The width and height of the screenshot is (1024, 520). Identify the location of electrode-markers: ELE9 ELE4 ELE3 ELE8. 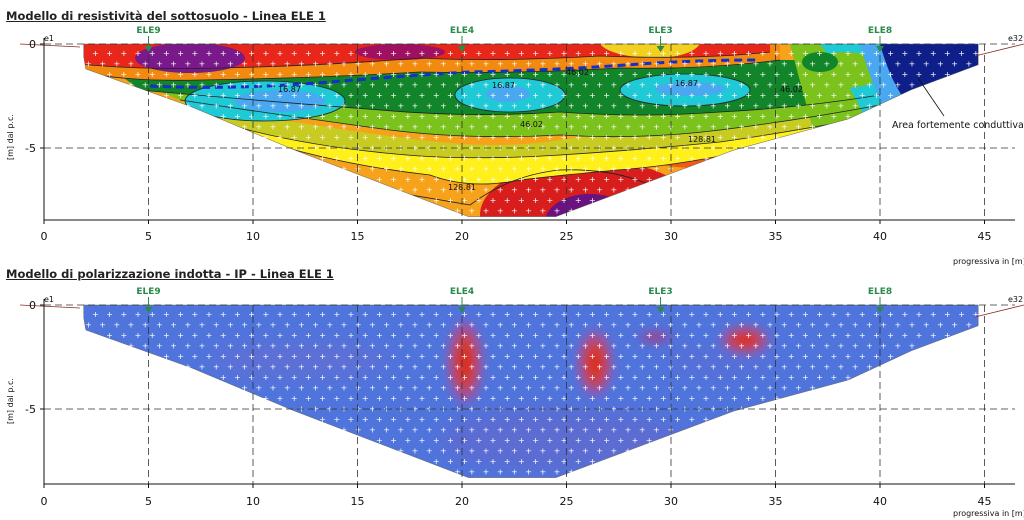
(514, 39).